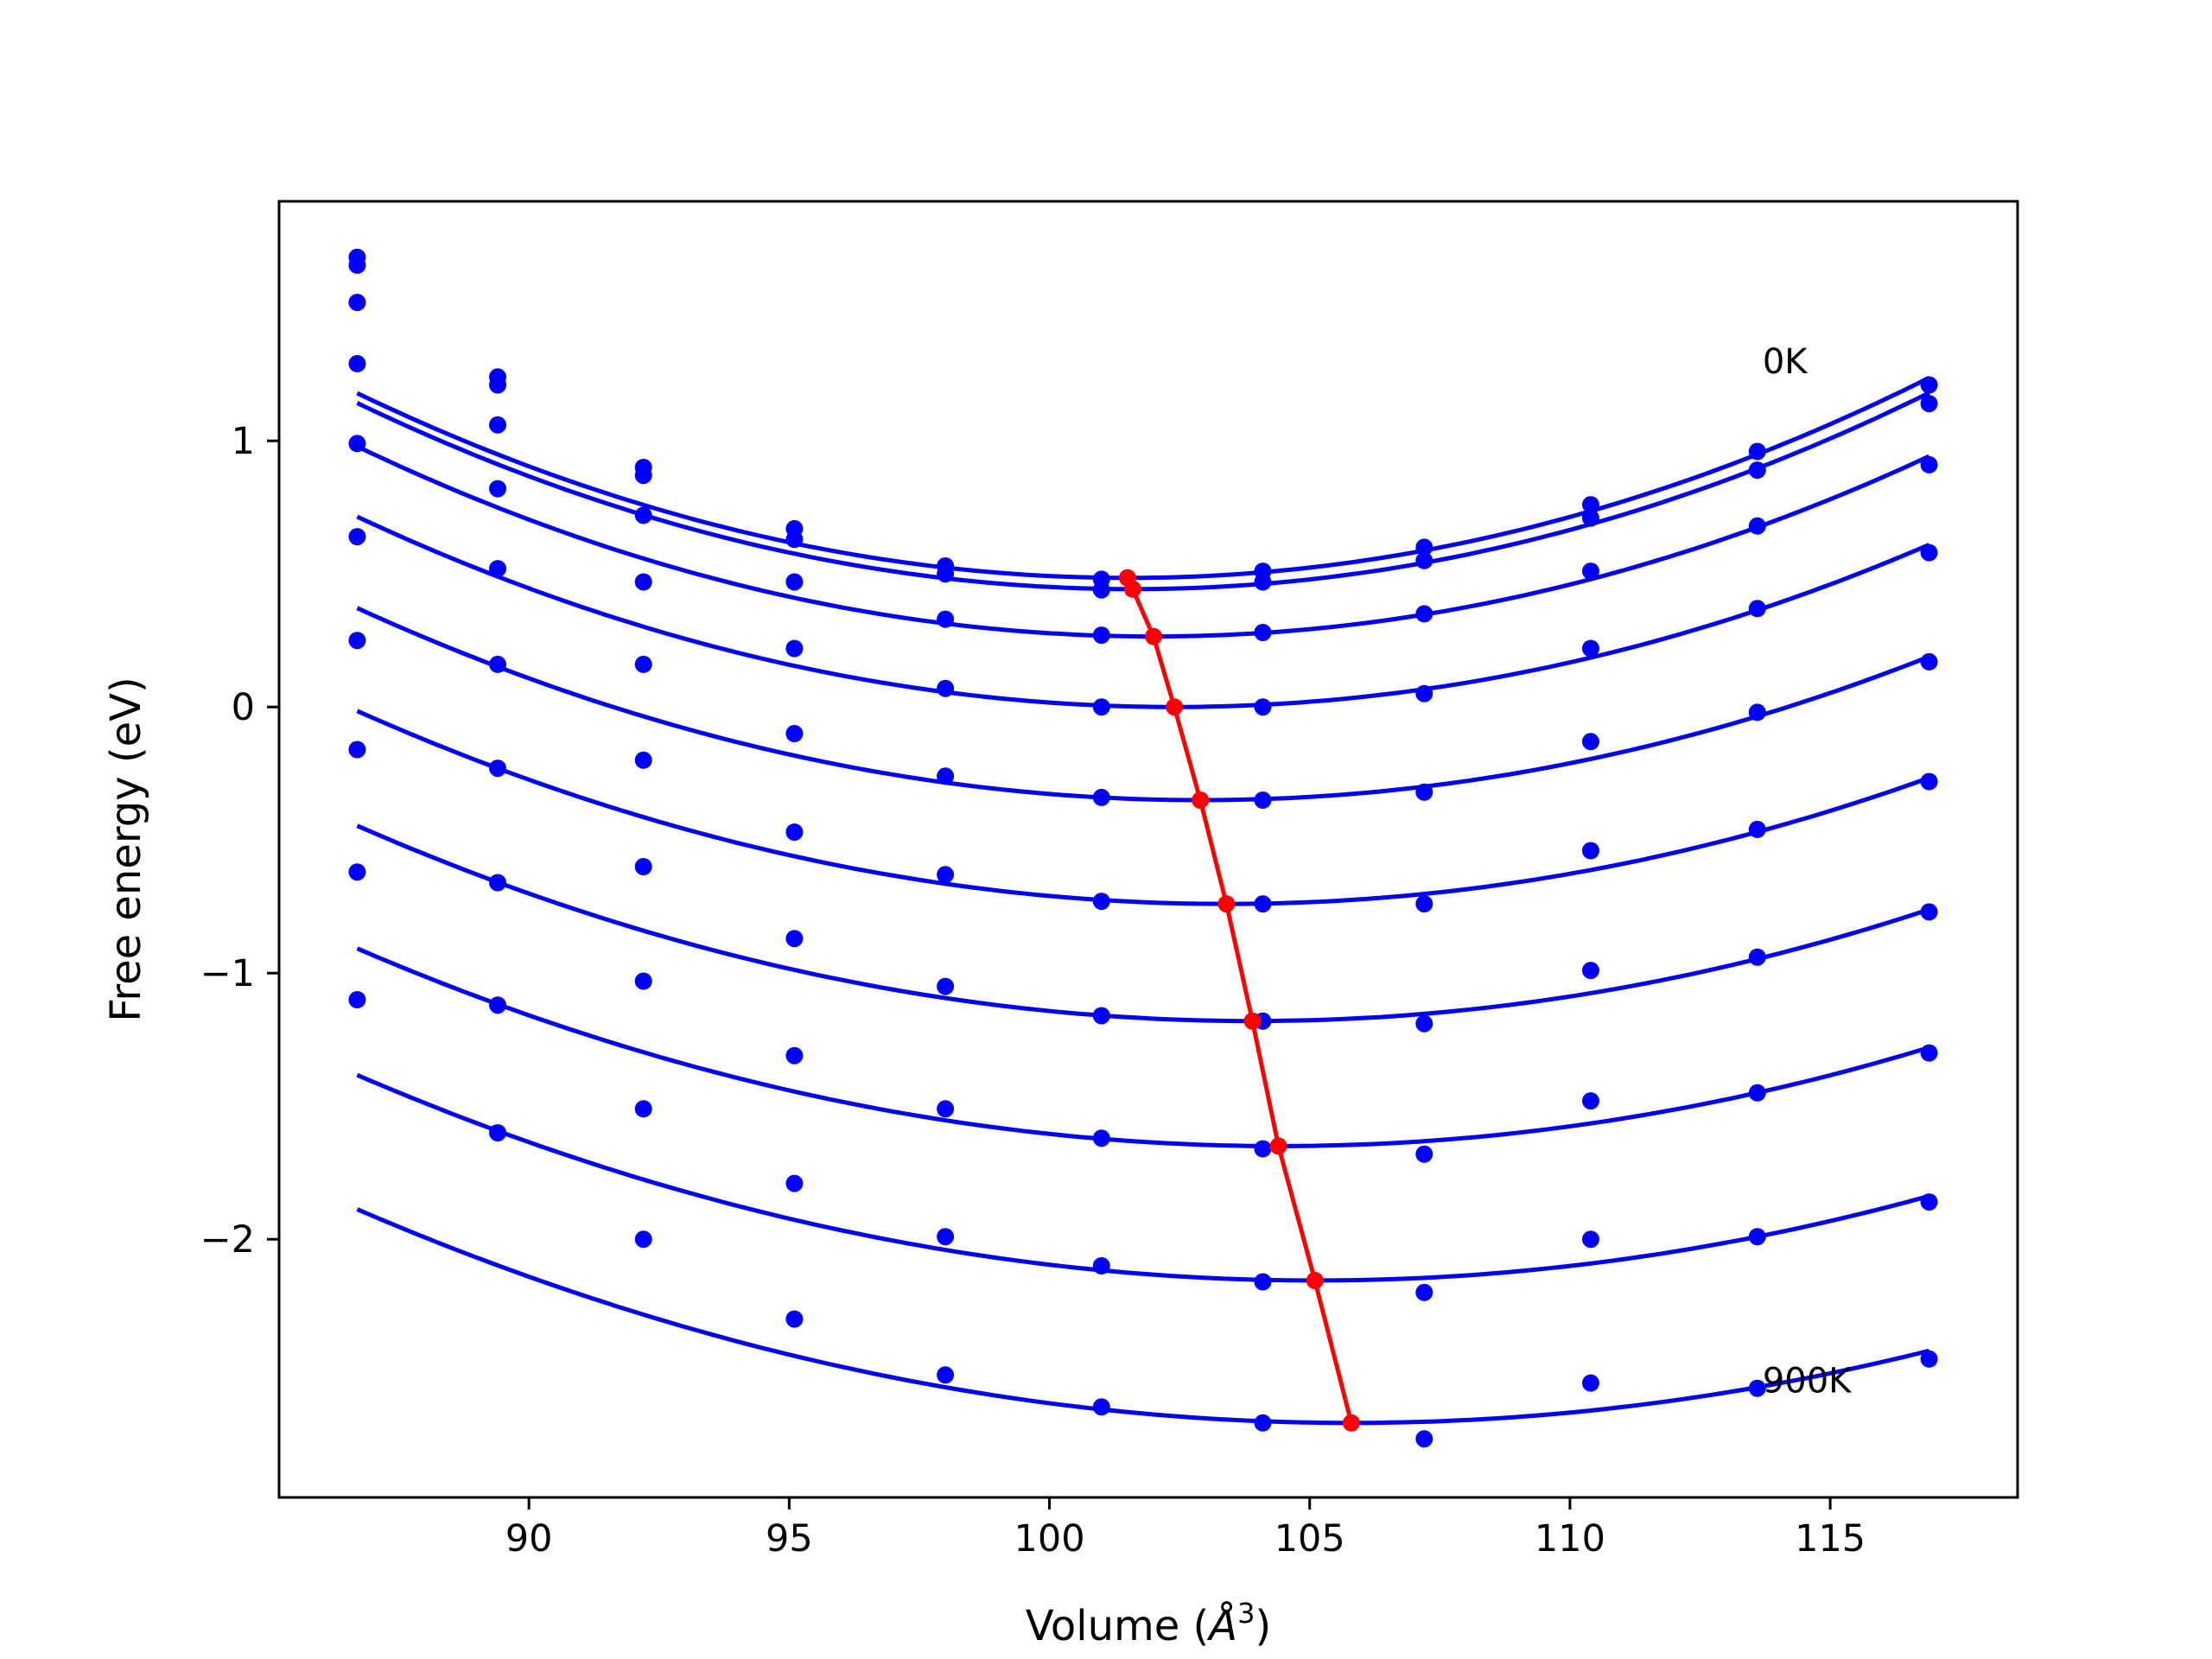 The image size is (2212, 1659). Describe the element at coordinates (1785, 362) in the screenshot. I see `annotation-label: 0K` at that location.